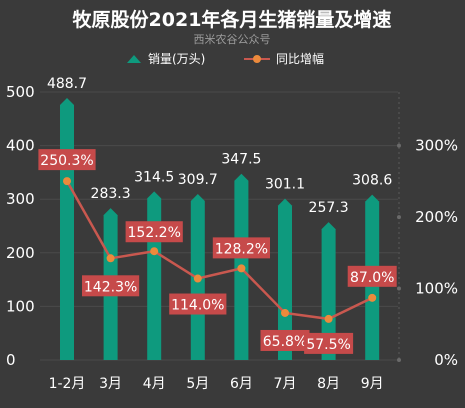 Image resolution: width=465 pixels, height=408 pixels. I want to click on bar-value-label: 309.7, so click(198, 180).